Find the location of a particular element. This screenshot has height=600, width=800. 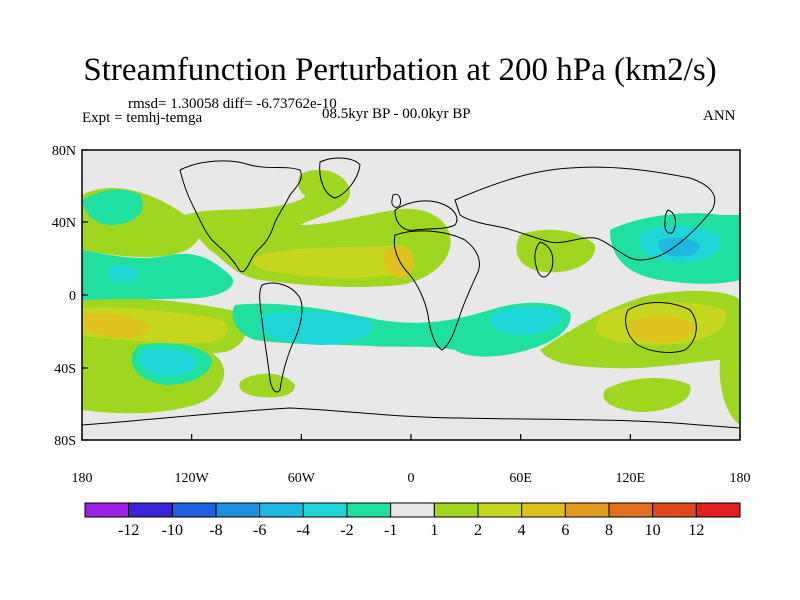

colorbar-labels: -12 -10 -8 -6 -4 -2 -1 1 2 4 6 8 10 12 is located at coordinates (411, 530).